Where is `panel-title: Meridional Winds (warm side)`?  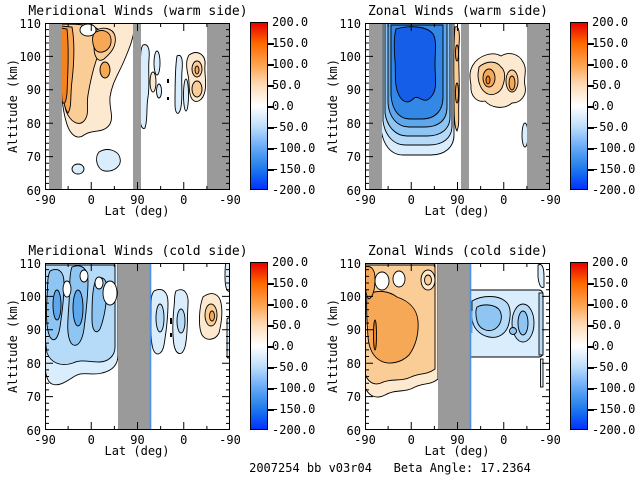
panel-title: Meridional Winds (warm side) is located at coordinates (138, 11).